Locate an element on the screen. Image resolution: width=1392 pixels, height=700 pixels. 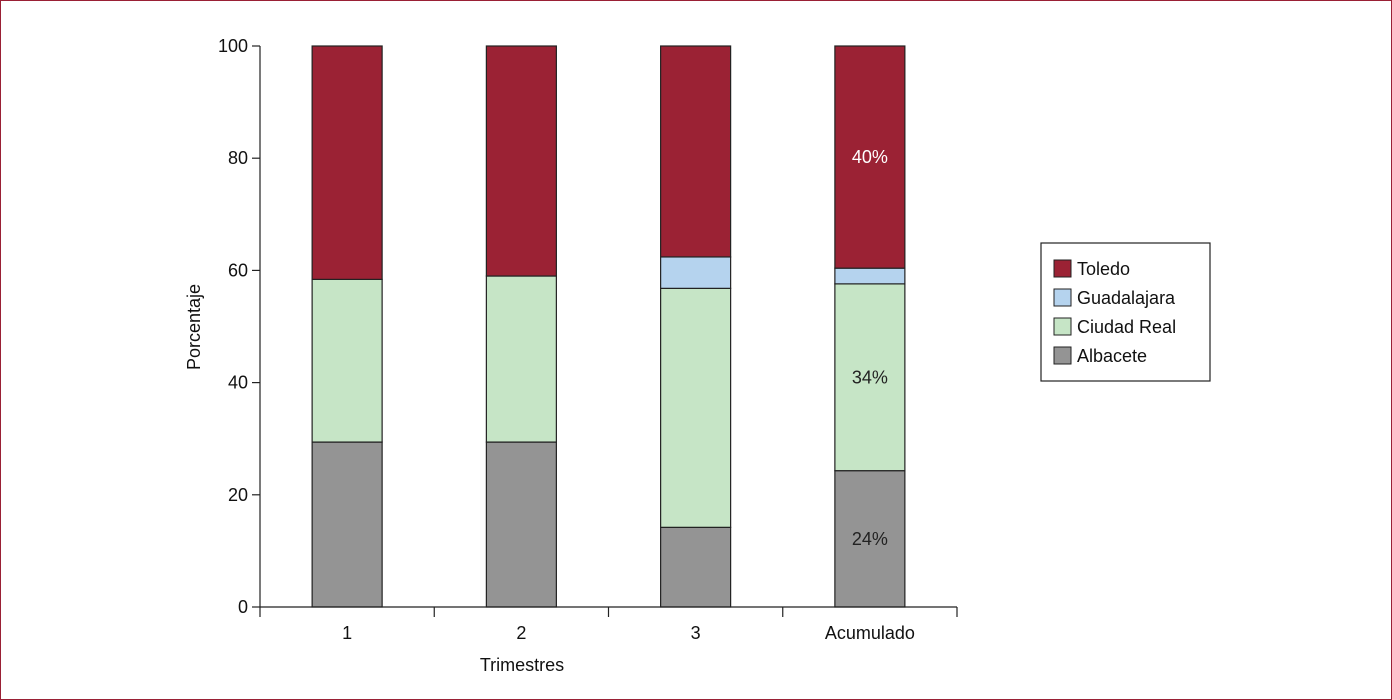
y-tick-label-80: 80 is located at coordinates (238, 158).